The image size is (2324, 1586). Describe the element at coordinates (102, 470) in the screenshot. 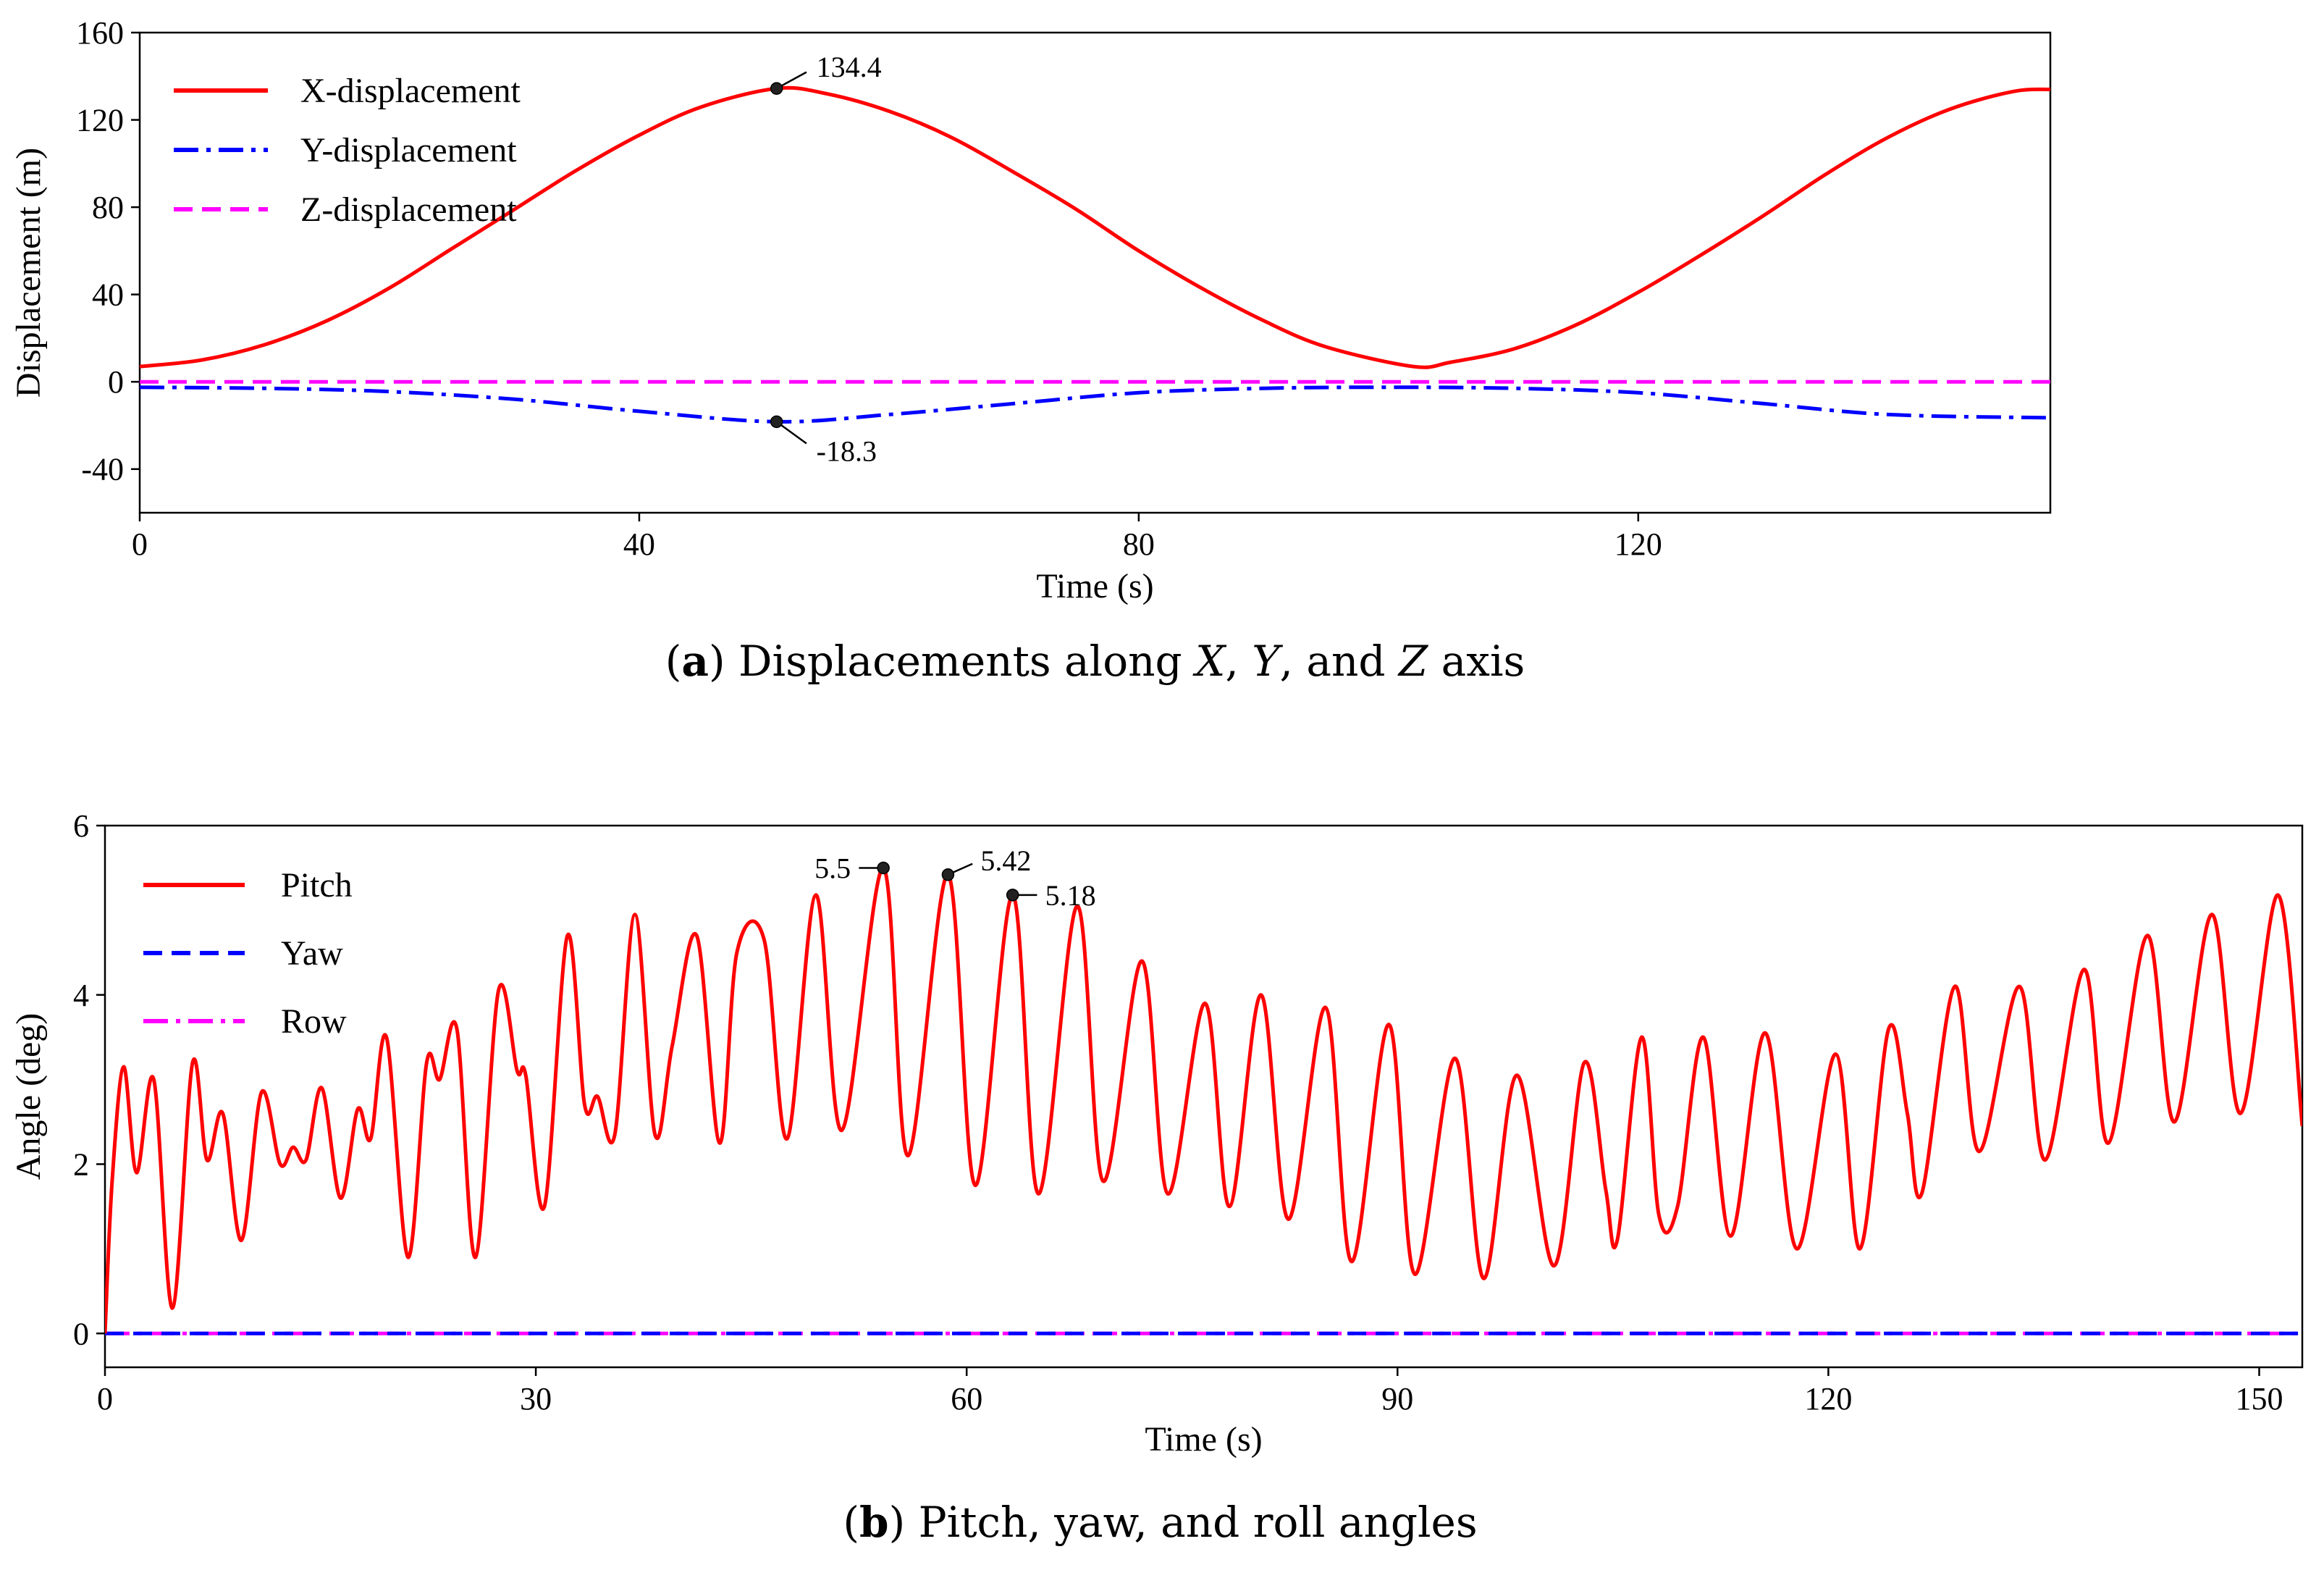

I see `y-tick-label: -40` at that location.